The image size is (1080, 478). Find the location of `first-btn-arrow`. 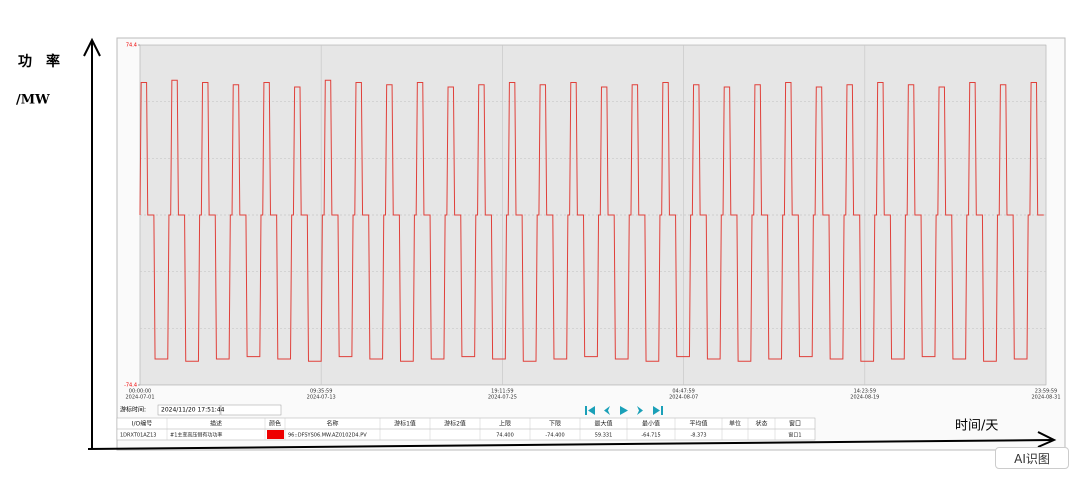

first-btn-arrow is located at coordinates (591, 410).